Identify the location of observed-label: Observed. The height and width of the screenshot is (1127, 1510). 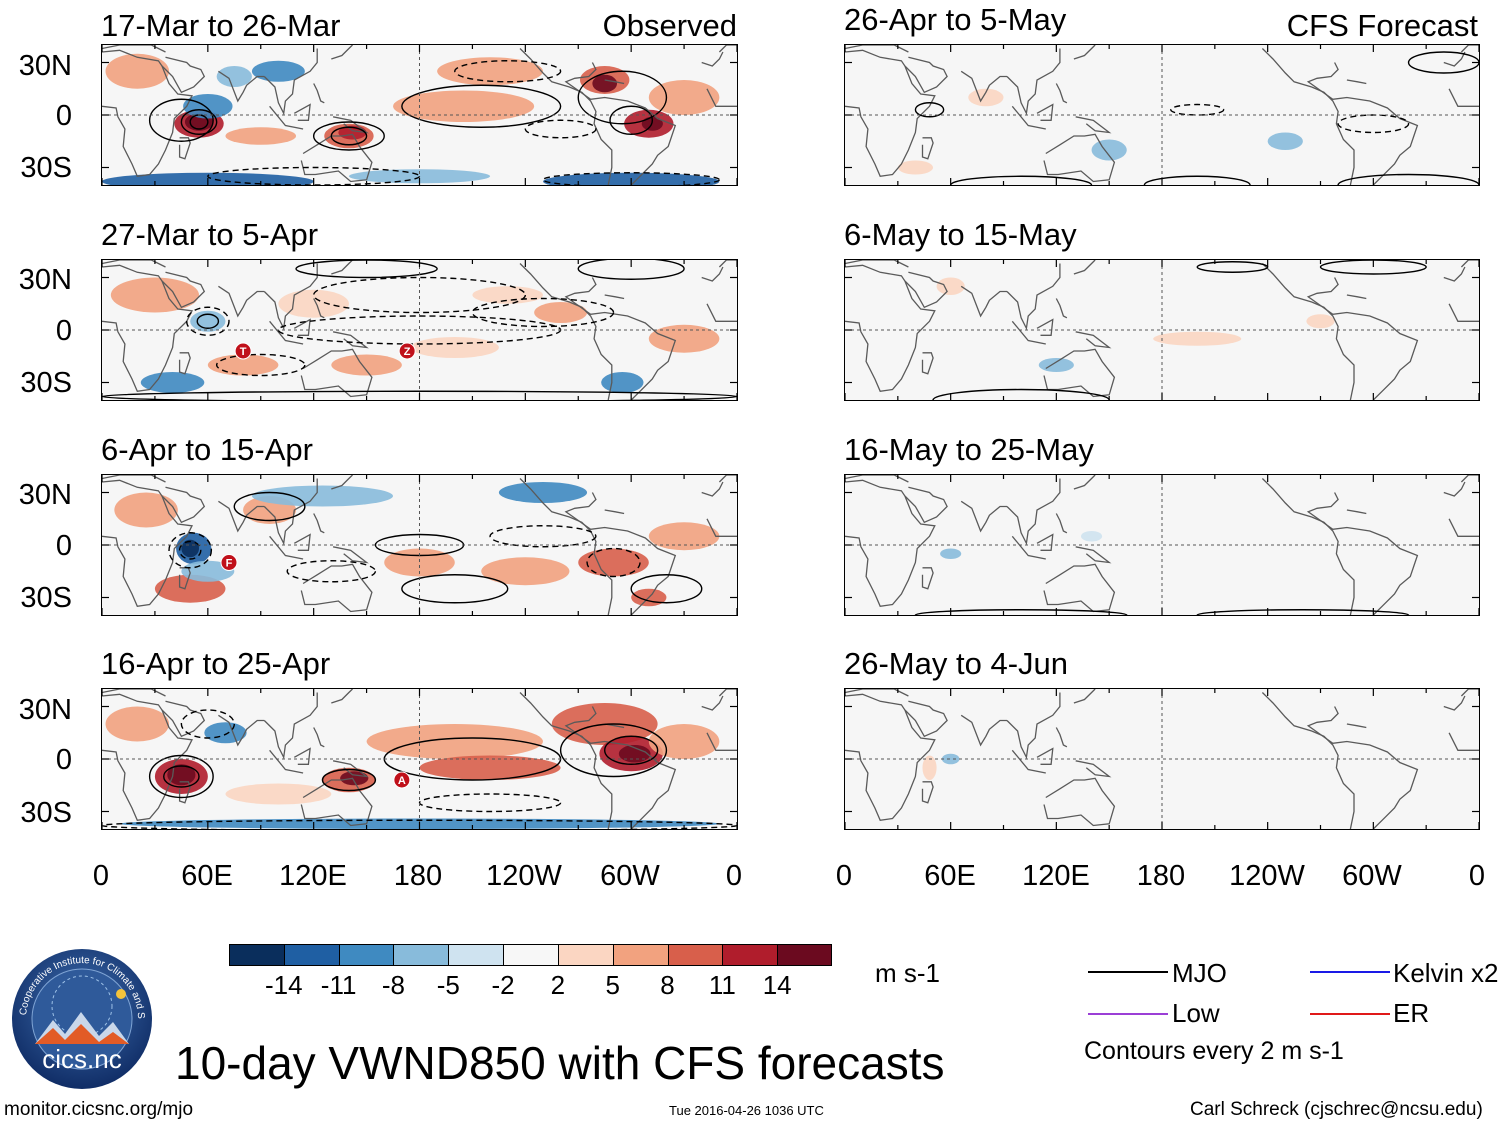
(669, 25).